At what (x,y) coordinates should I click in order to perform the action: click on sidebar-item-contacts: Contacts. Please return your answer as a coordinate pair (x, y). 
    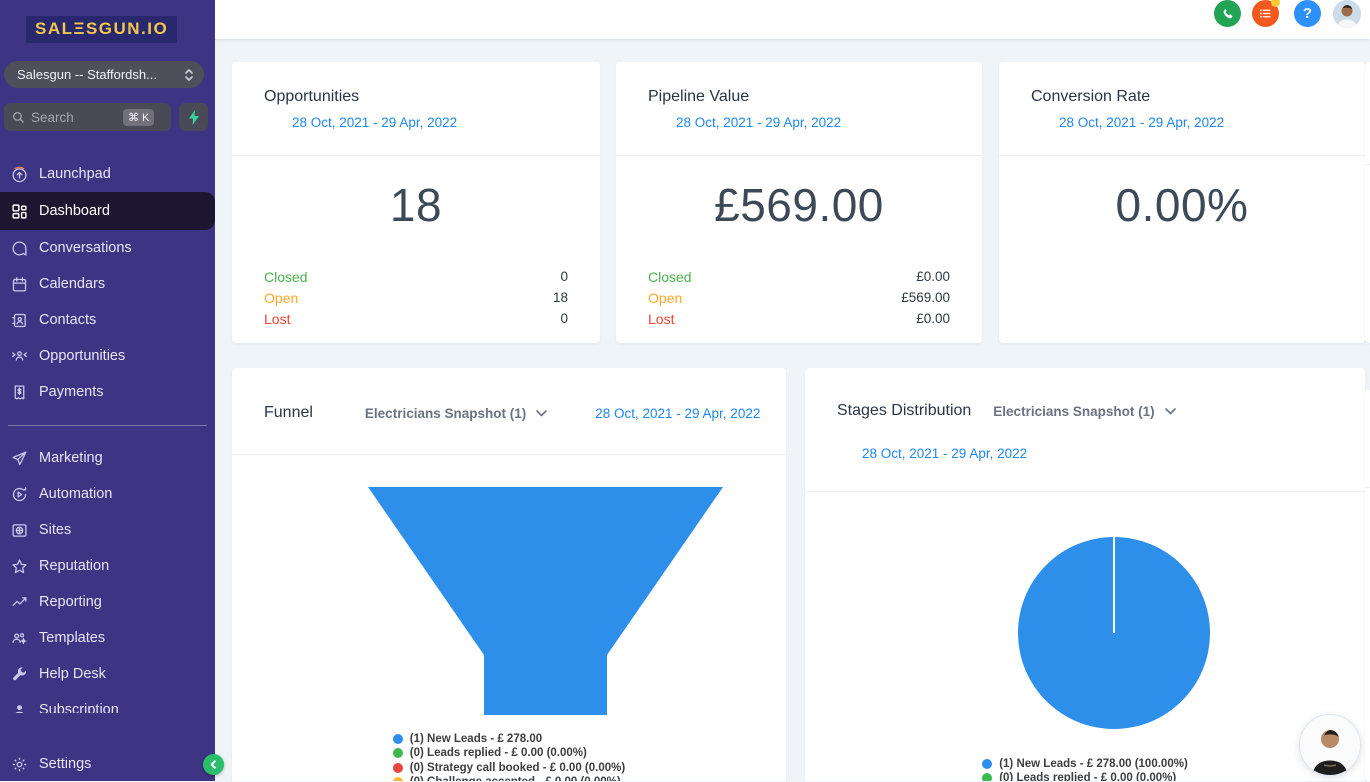
    Looking at the image, I should click on (107, 320).